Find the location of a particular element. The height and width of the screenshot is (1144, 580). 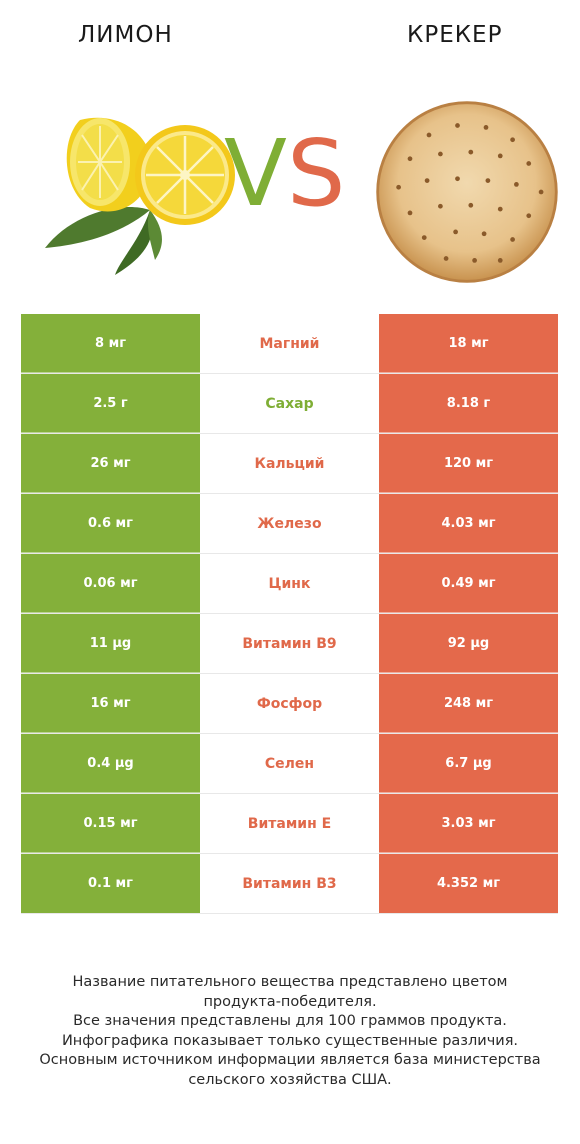

right-value: 4.352 мг is located at coordinates (468, 883).